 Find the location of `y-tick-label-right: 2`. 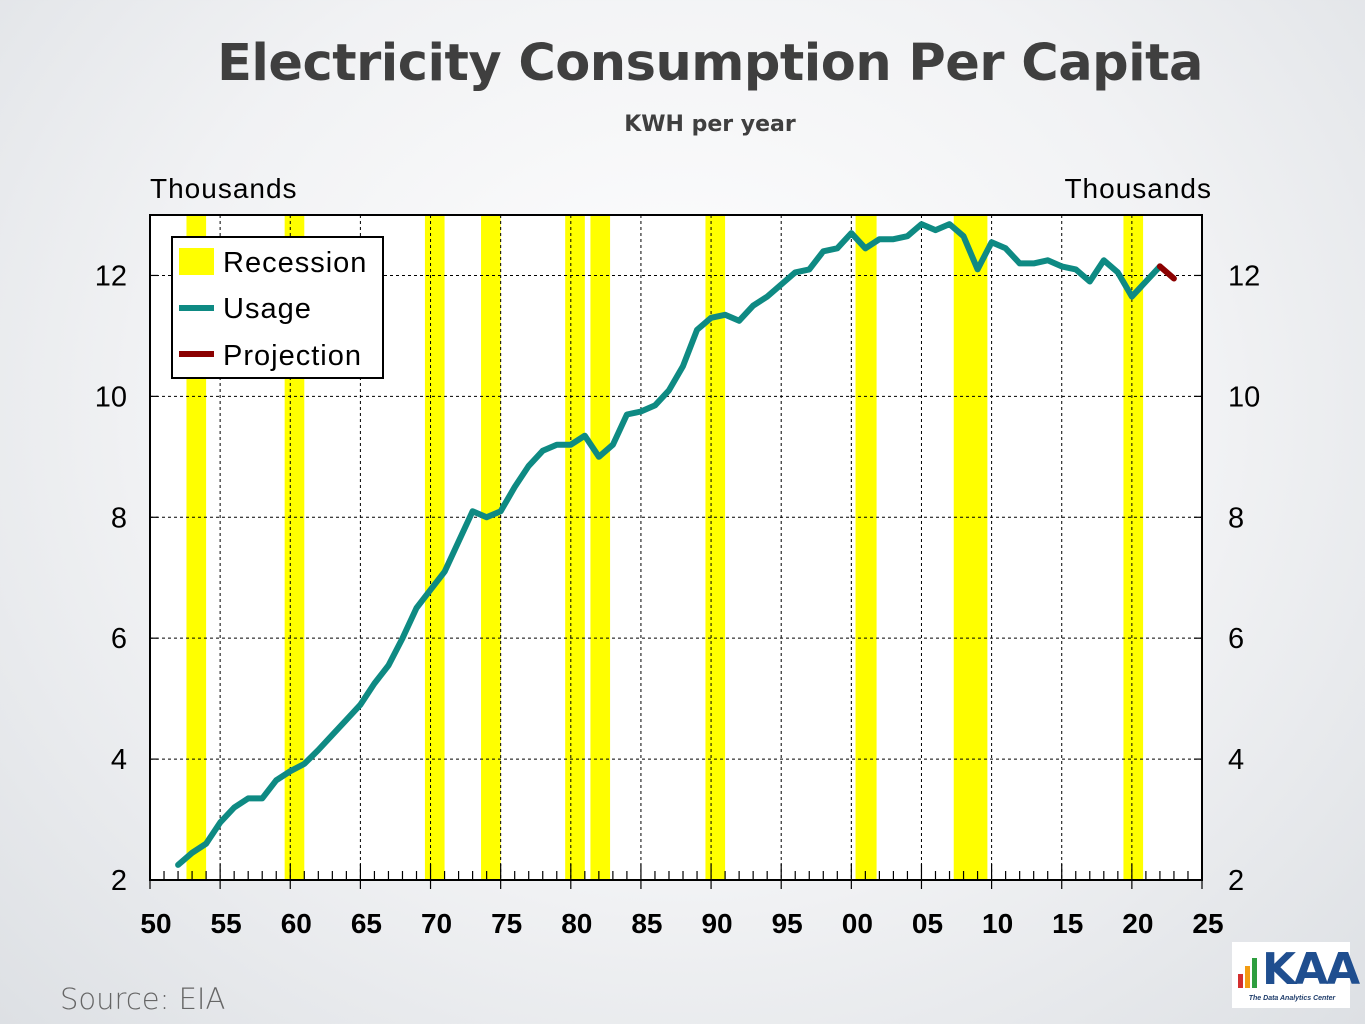

y-tick-label-right: 2 is located at coordinates (1236, 881).